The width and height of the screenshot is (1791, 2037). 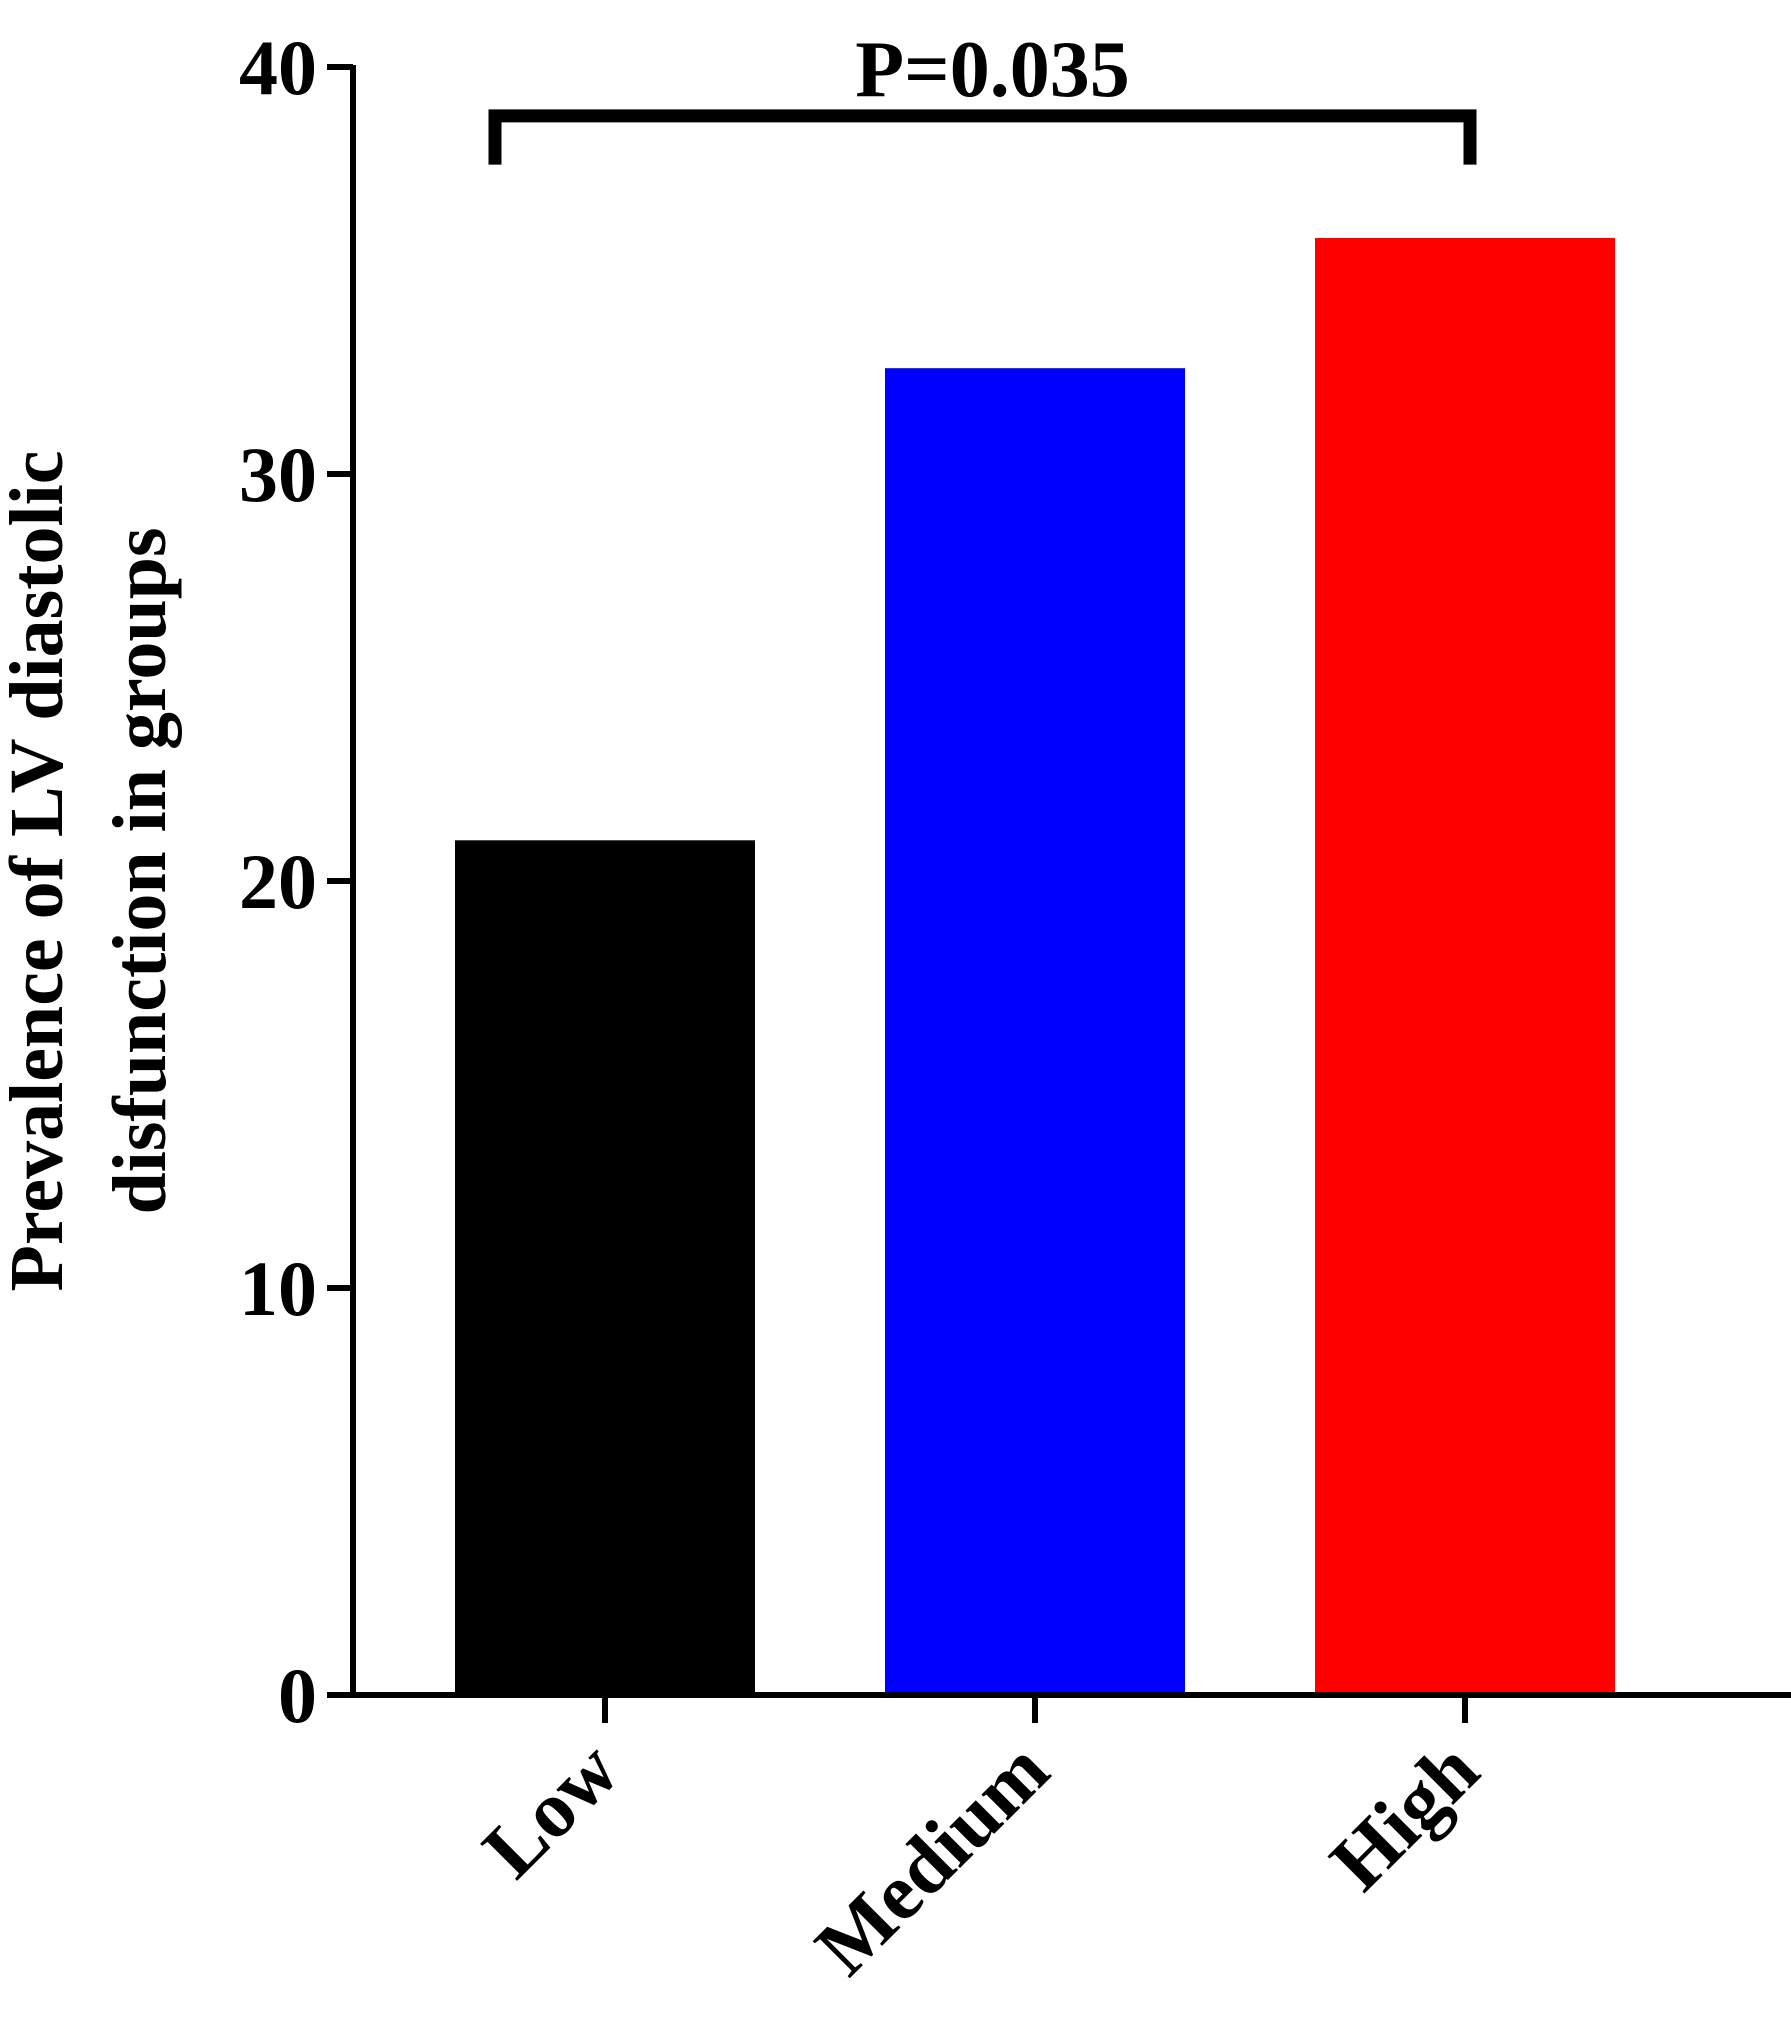 What do you see at coordinates (39, 871) in the screenshot?
I see `y-axis-title-line-1: Prevalence of LV diastolic` at bounding box center [39, 871].